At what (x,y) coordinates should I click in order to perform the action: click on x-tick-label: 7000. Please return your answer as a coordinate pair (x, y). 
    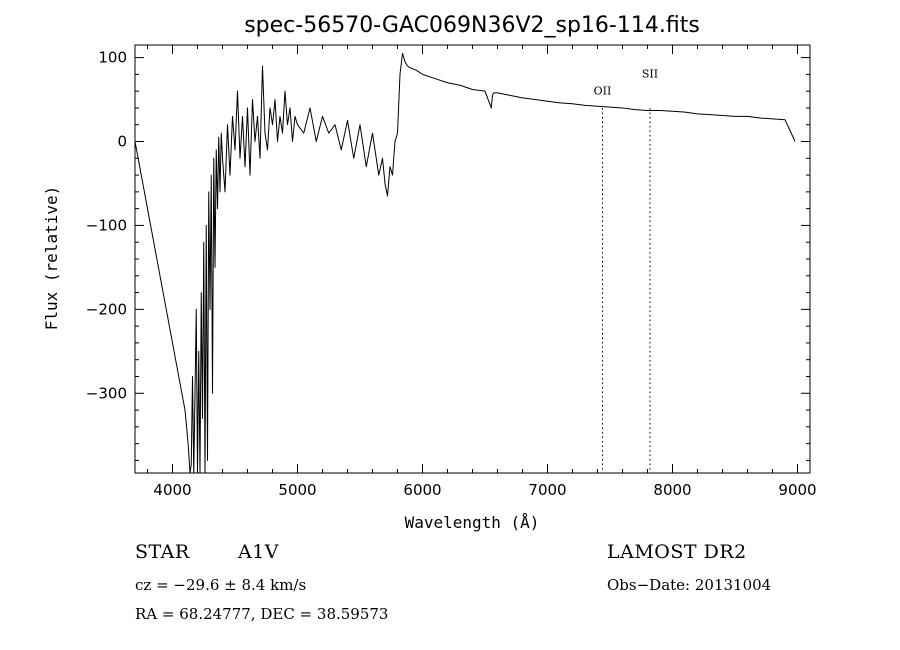
    Looking at the image, I should click on (547, 490).